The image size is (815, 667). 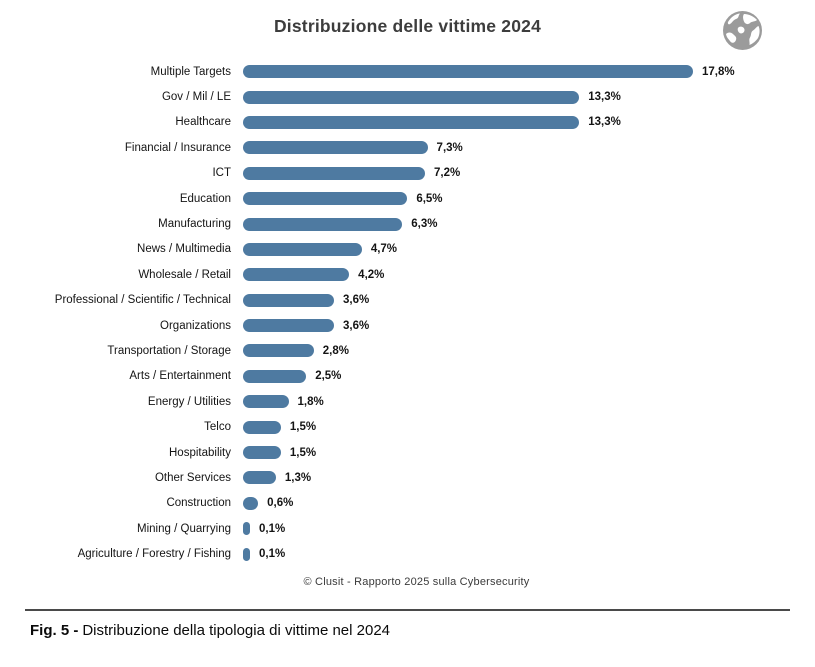 What do you see at coordinates (192, 477) in the screenshot?
I see `category-label: Other Services` at bounding box center [192, 477].